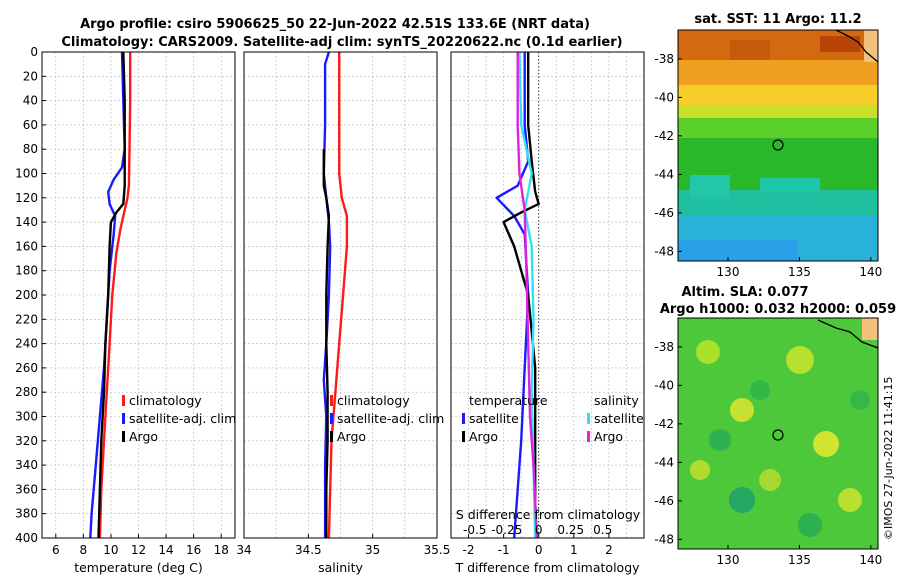 Image resolution: width=900 pixels, height=580 pixels. I want to click on y-tick-label: 140, so click(26, 222).